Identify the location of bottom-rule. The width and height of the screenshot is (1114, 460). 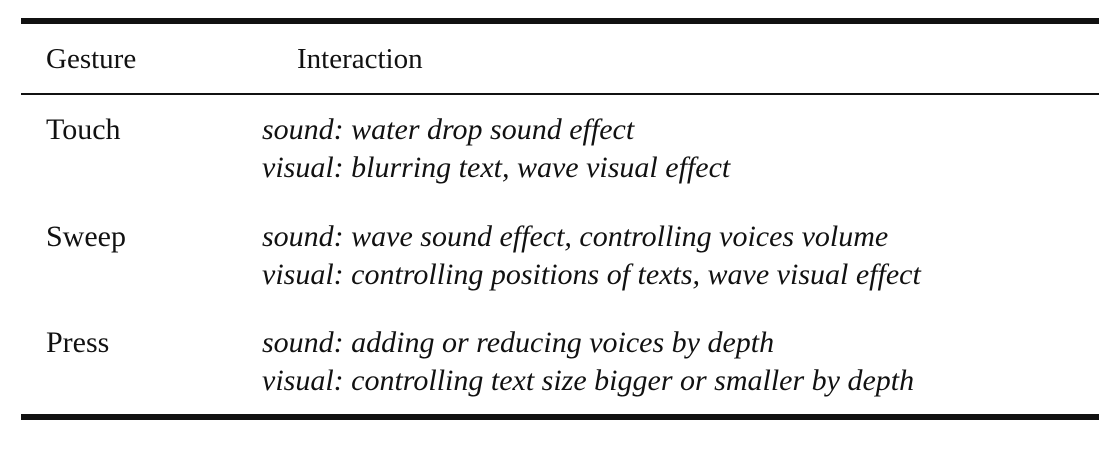
(560, 417).